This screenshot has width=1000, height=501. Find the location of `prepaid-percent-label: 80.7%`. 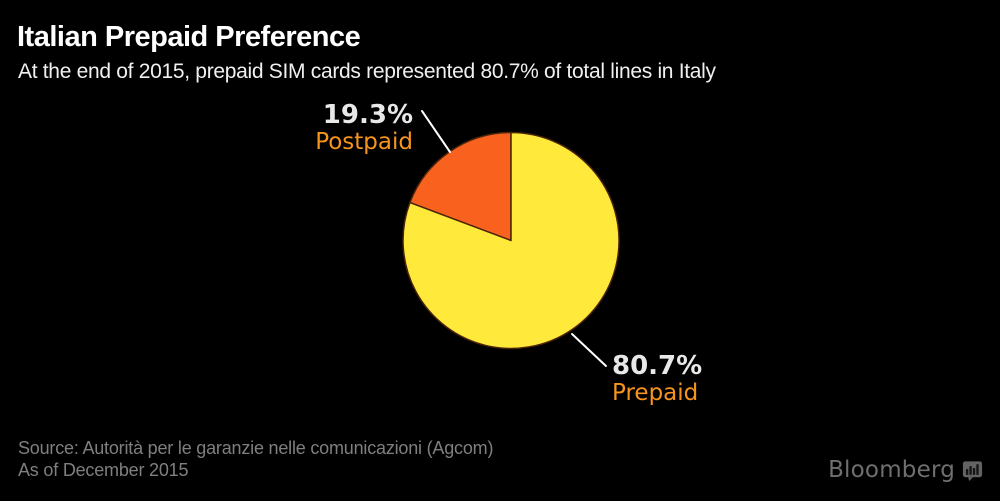

prepaid-percent-label: 80.7% is located at coordinates (657, 366).